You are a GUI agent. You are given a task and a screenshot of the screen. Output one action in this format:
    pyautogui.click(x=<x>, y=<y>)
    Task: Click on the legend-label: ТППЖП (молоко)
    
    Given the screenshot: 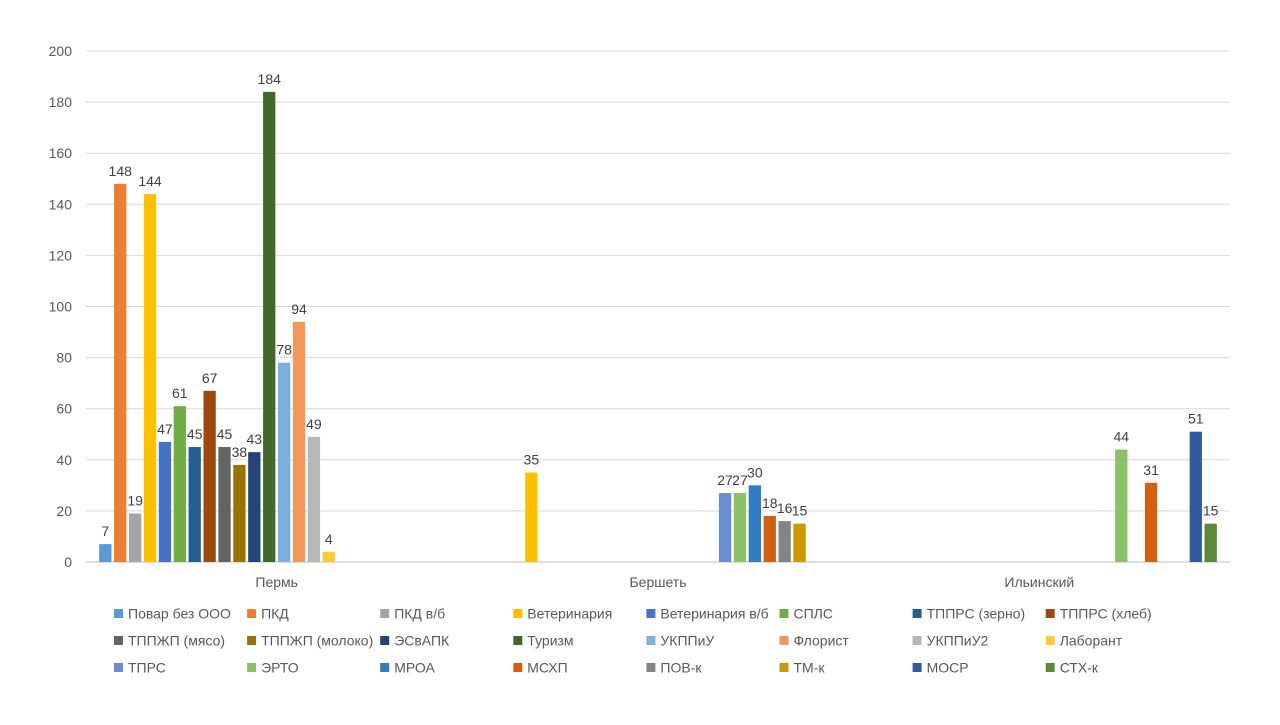 What is the action you would take?
    pyautogui.click(x=317, y=641)
    